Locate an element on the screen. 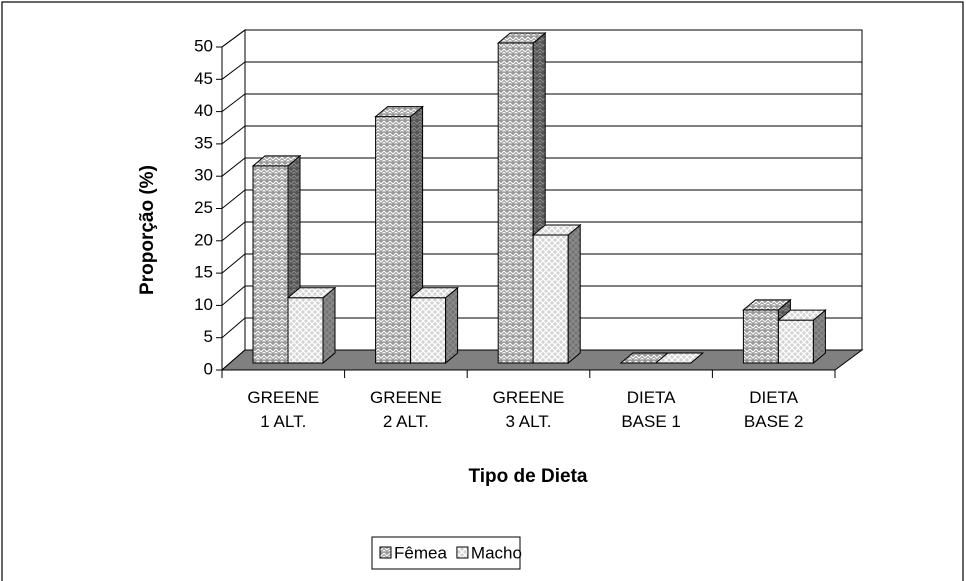 The image size is (966, 581). side-wall is located at coordinates (233, 200).